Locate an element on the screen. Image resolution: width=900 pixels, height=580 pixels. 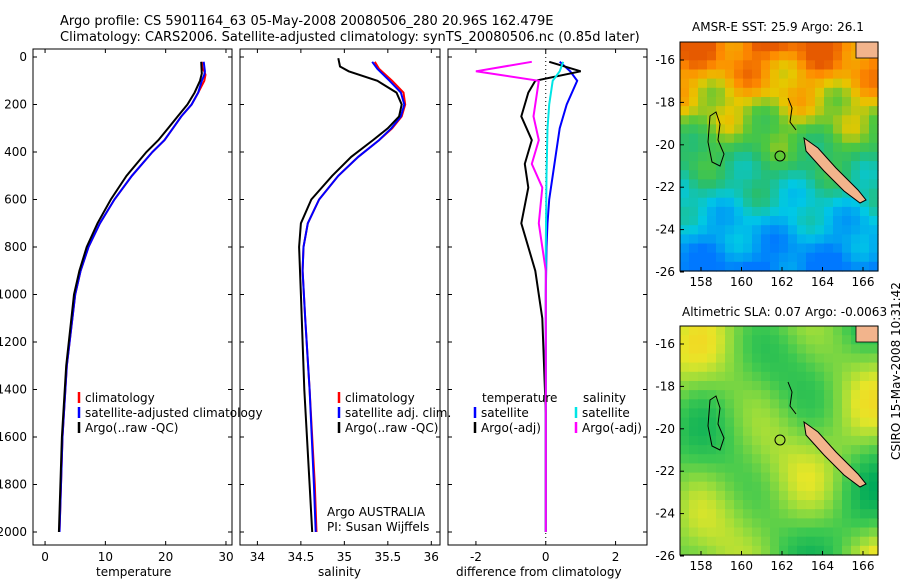
argo-pi: PI: Susan Wijffels is located at coordinates (378, 527).